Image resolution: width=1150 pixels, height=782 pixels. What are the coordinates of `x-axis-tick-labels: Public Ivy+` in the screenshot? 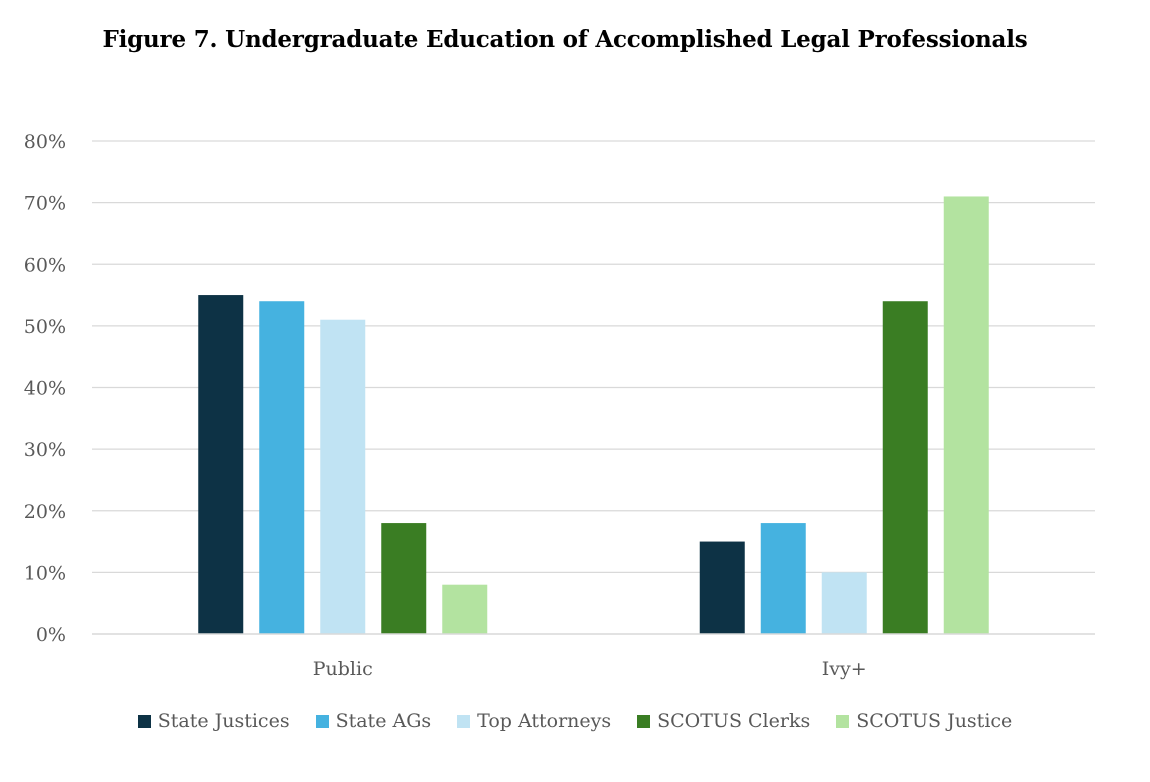 It's located at (590, 669).